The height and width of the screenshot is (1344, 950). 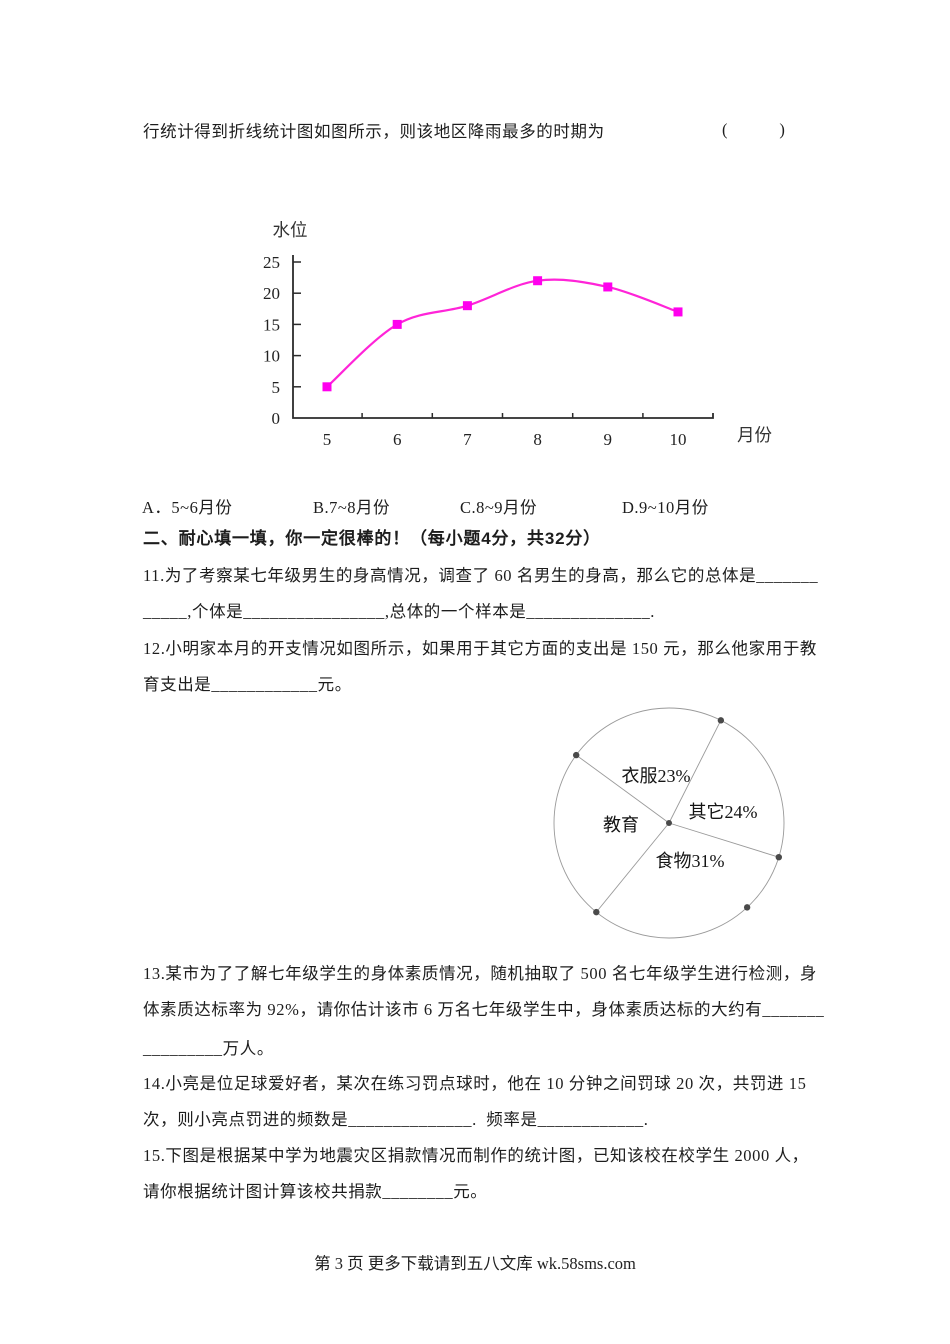 What do you see at coordinates (372, 538) in the screenshot?
I see `section-2-header: 二、耐心填一填，你一定很棒的！（每小题4分，共32分）` at bounding box center [372, 538].